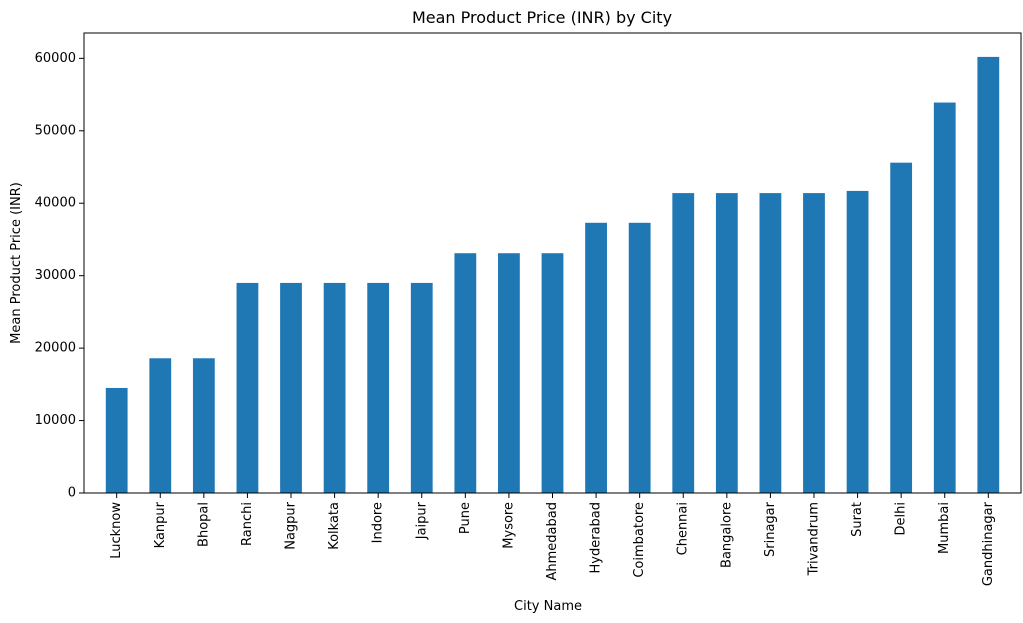 The width and height of the screenshot is (1023, 623). I want to click on x-tick-label-mysore: Mysore, so click(508, 525).